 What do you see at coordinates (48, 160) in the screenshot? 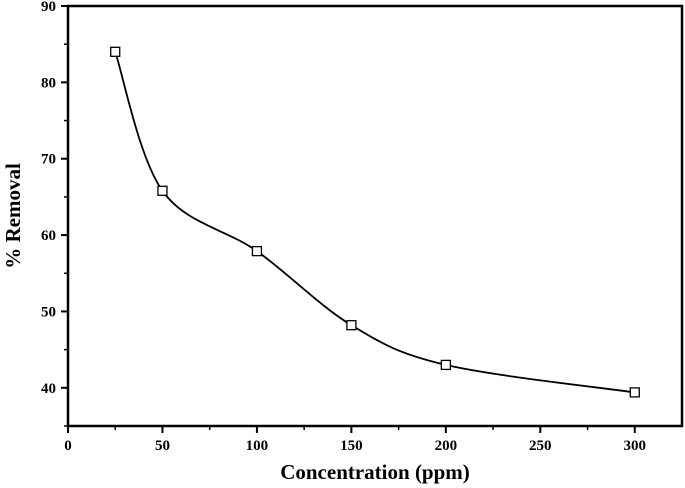
I see `y-tick-label: 70` at bounding box center [48, 160].